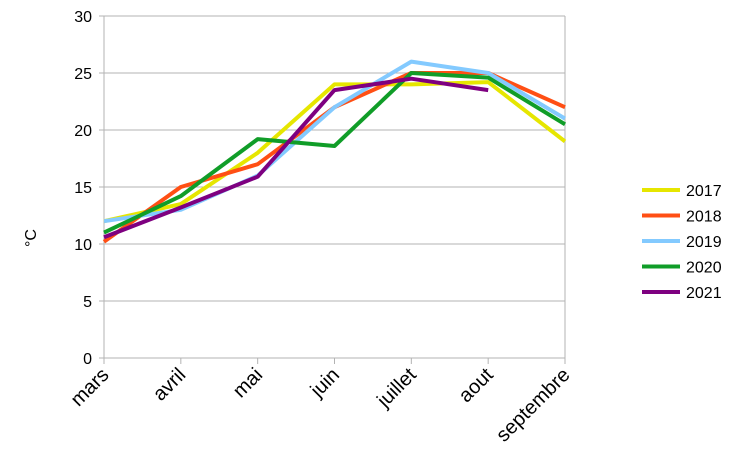 This screenshot has width=735, height=465. I want to click on x-tick-label: juin, so click(325, 383).